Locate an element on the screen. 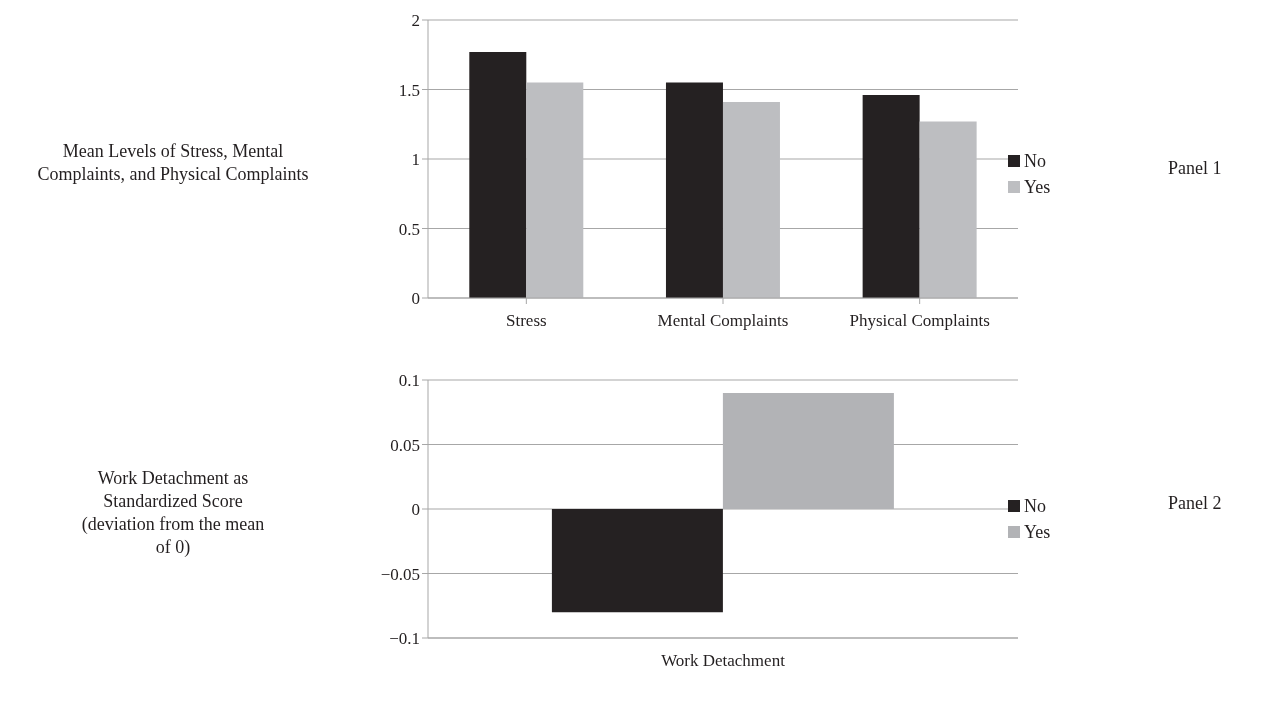 Image resolution: width=1280 pixels, height=704 pixels. y-tick-label: −0.1 is located at coordinates (404, 639).